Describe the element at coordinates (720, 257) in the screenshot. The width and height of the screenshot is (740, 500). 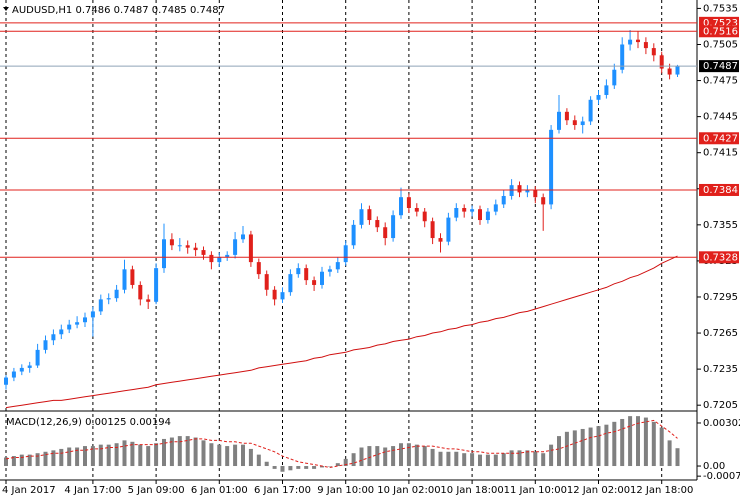
I see `level-label: 0.7328` at that location.